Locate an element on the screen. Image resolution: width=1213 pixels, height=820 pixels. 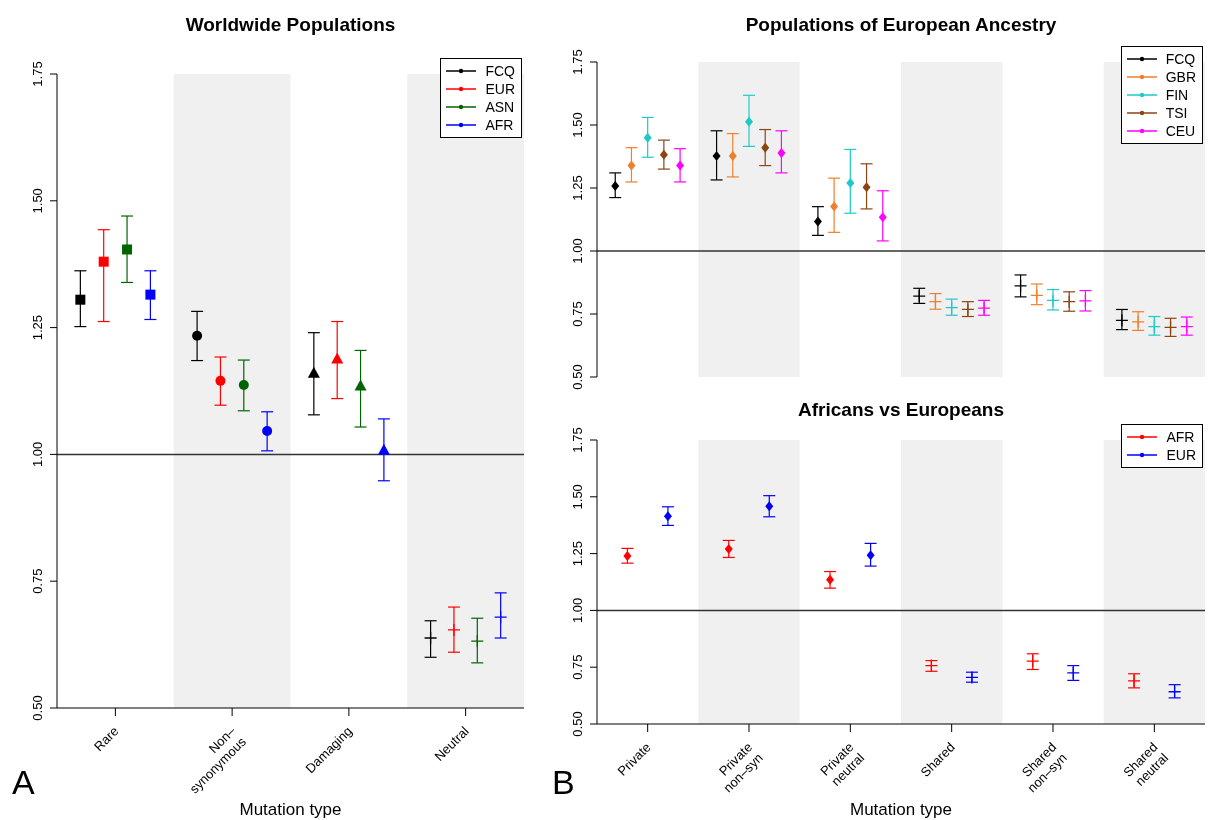
text: B is located at coordinates (563, 782).